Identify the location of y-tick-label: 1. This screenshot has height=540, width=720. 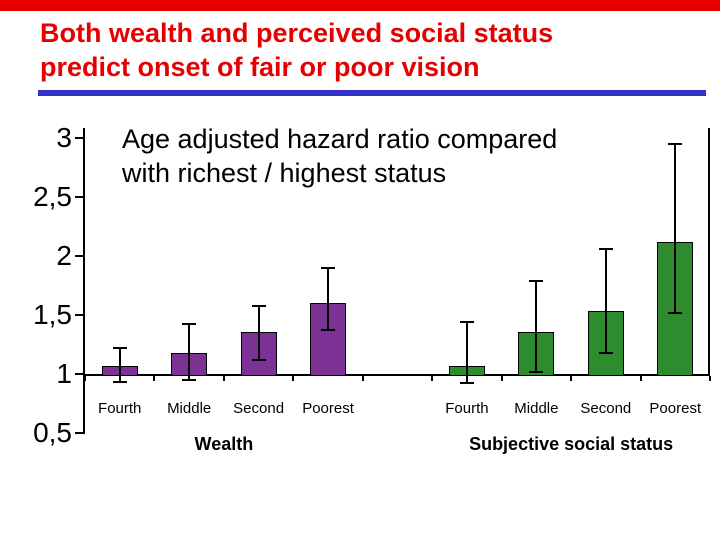
(64, 373).